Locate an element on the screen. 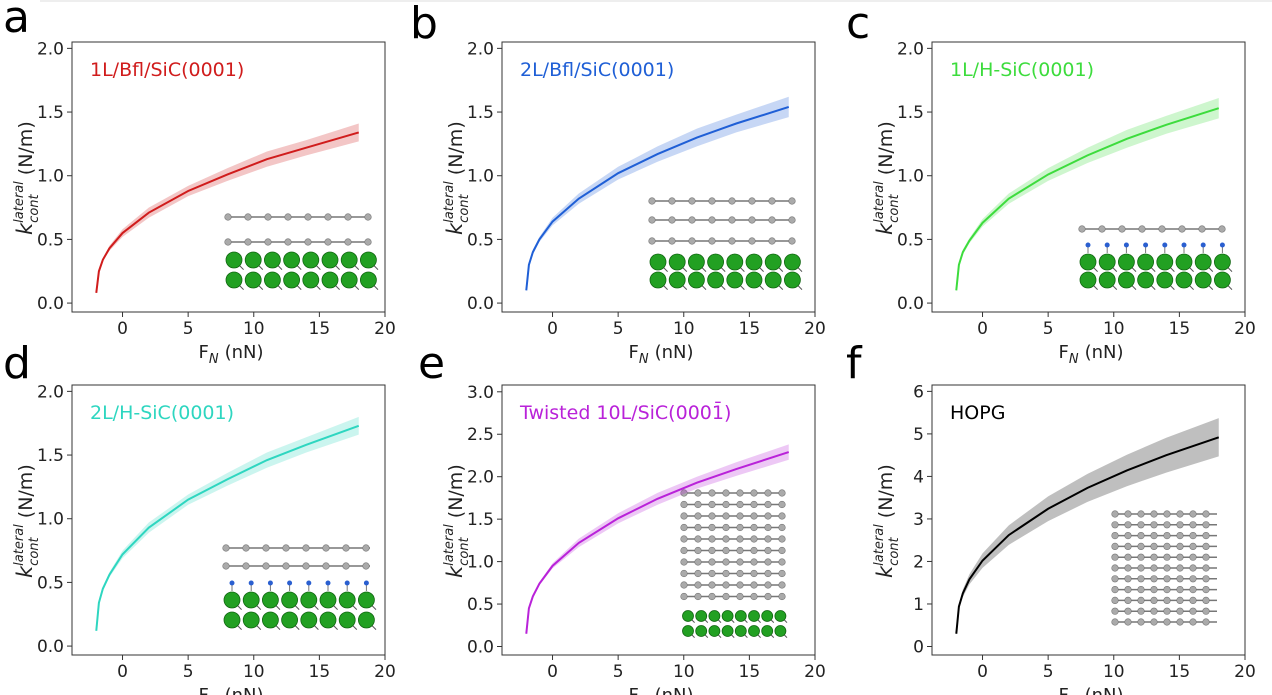  x-label-unit: (nN) is located at coordinates (674, 690).